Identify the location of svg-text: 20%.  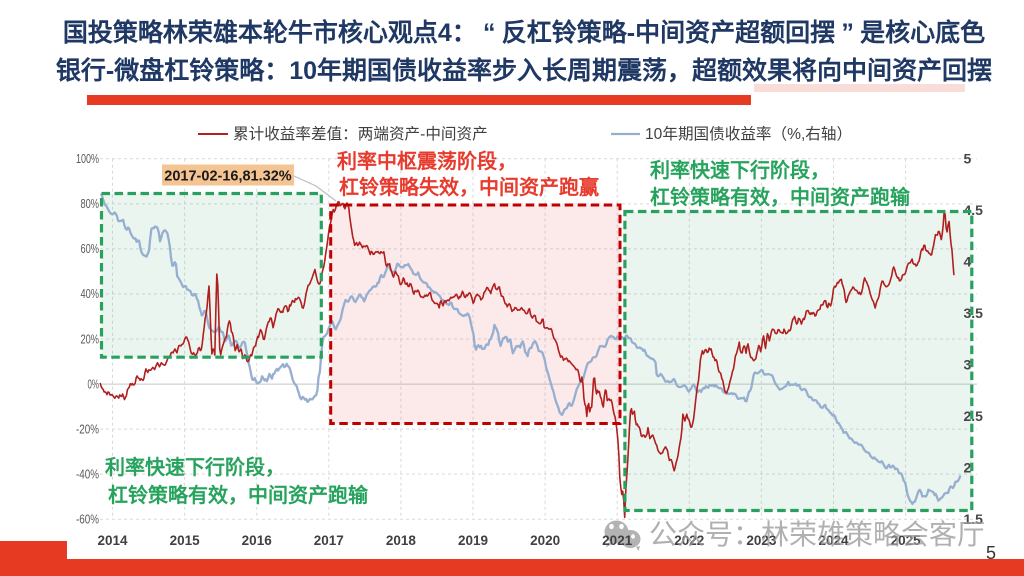
(90, 339).